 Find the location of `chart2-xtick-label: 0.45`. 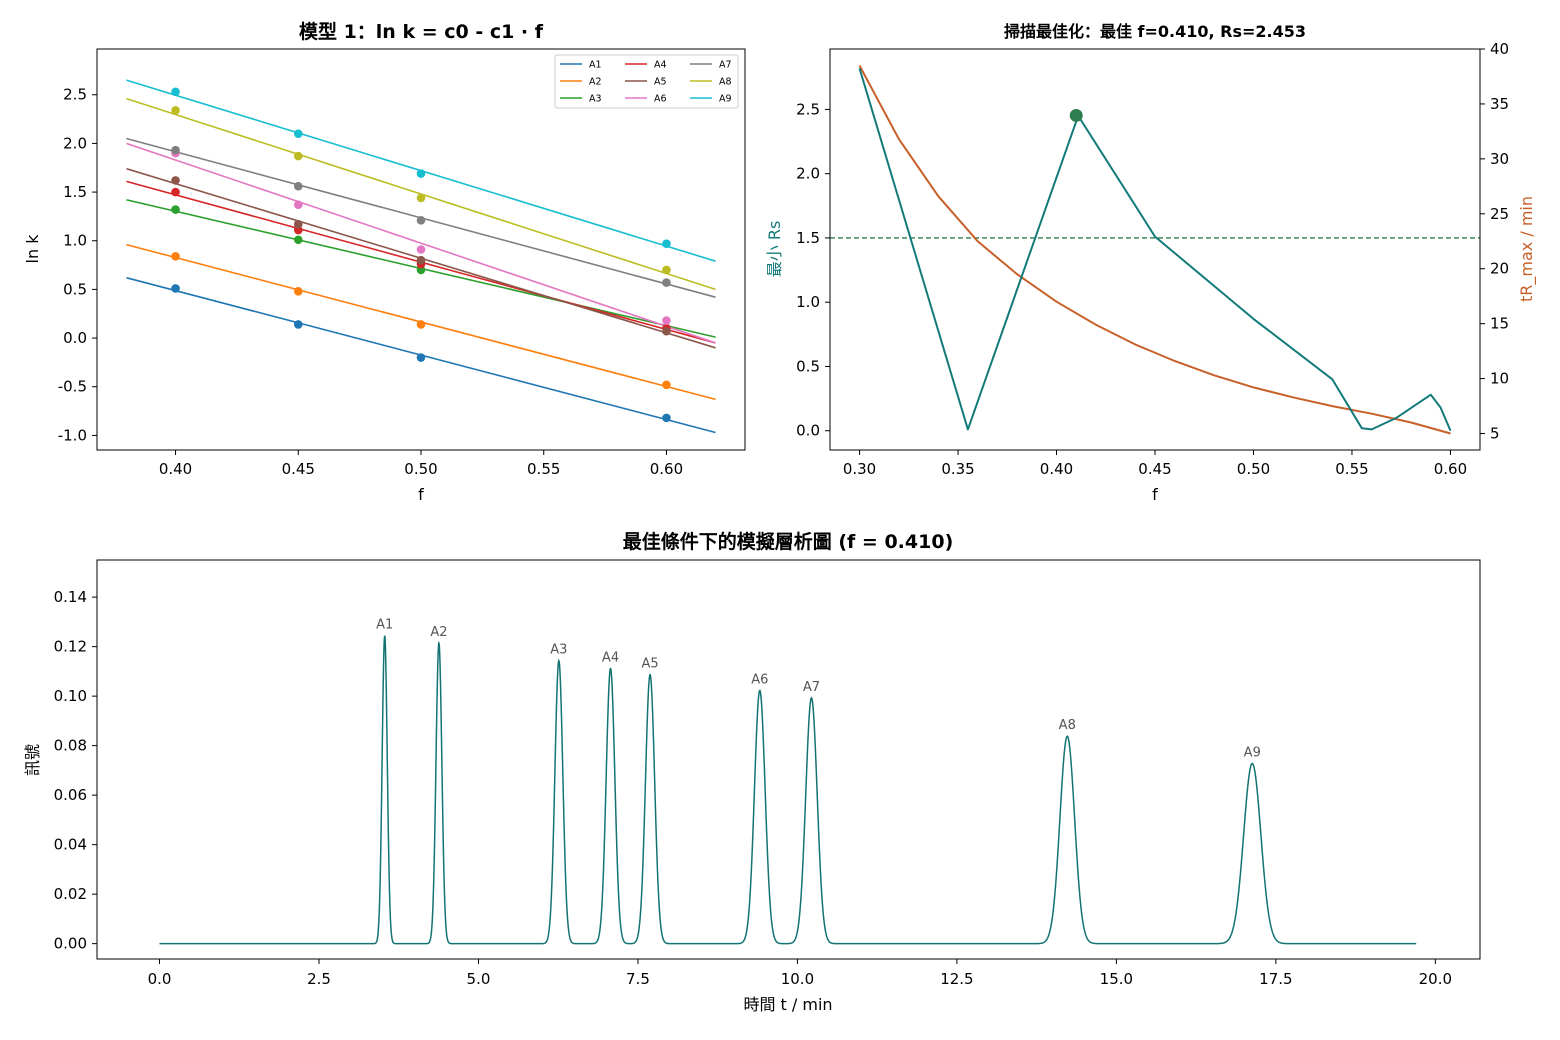

chart2-xtick-label: 0.45 is located at coordinates (1154, 469).